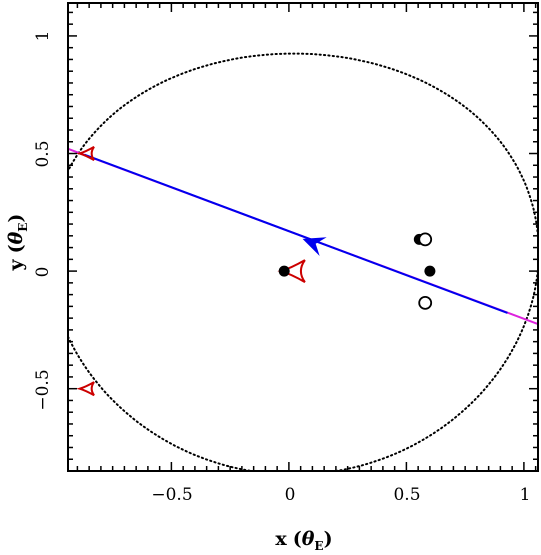 Image resolution: width=541 pixels, height=555 pixels. Describe the element at coordinates (43, 153) in the screenshot. I see `y-tick-label: 0.5` at that location.